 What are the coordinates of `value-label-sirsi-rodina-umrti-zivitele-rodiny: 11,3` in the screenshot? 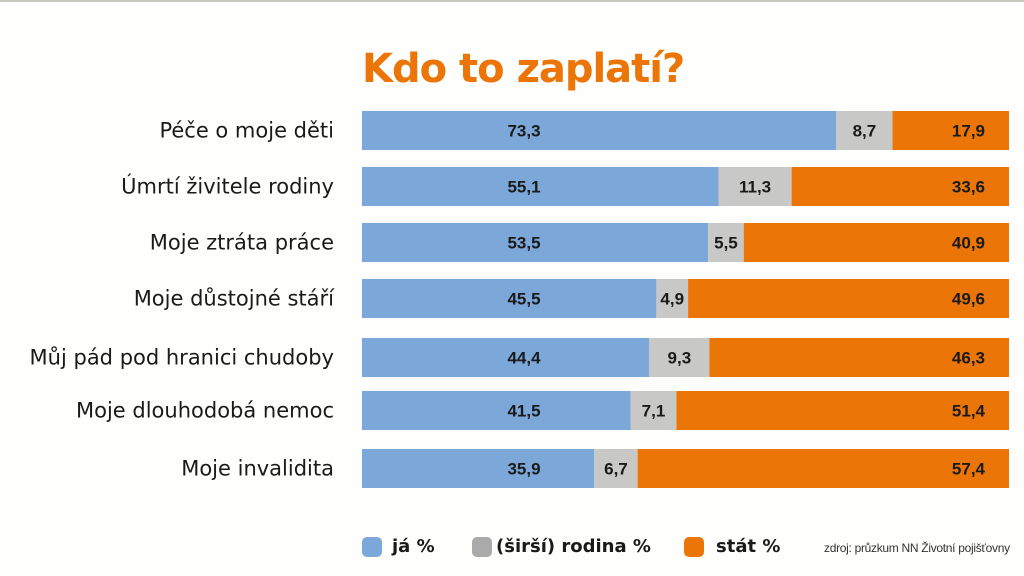 It's located at (755, 187).